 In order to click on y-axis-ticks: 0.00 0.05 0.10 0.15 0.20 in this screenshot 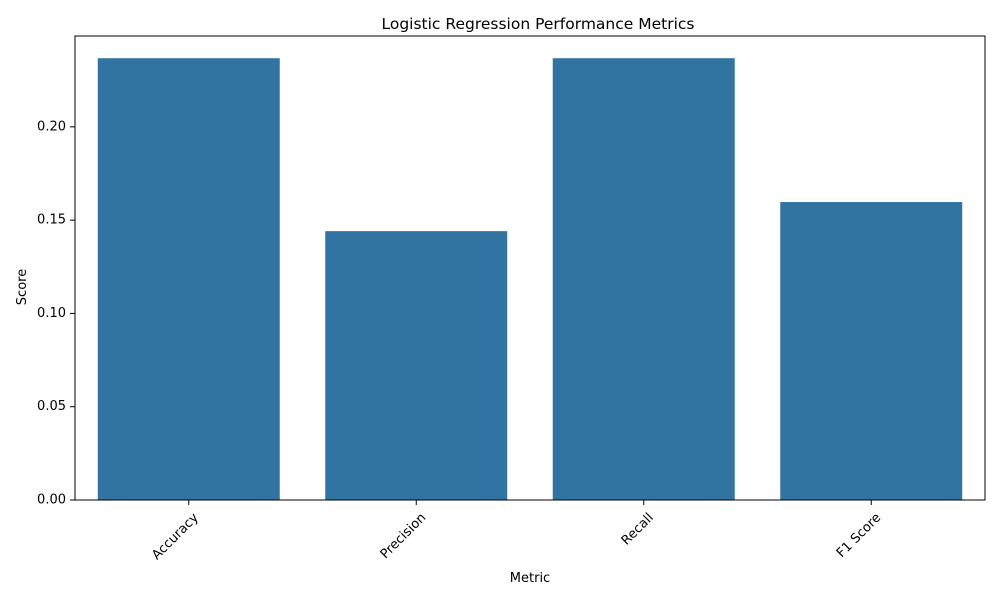, I will do `click(56, 313)`.